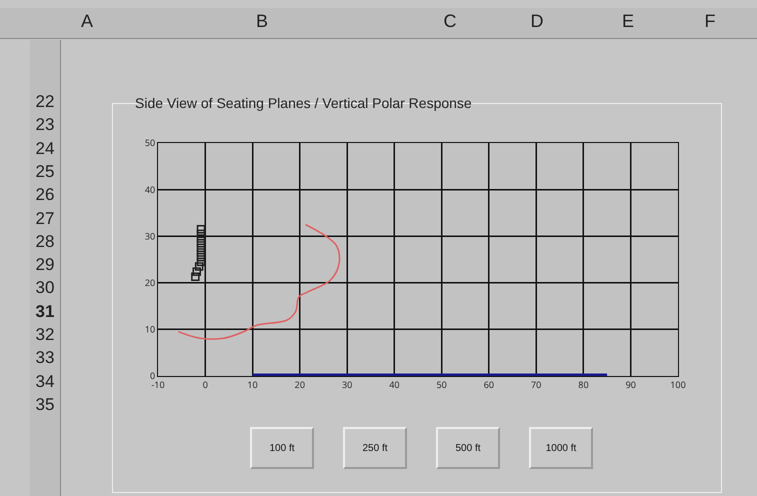 The image size is (757, 496). I want to click on text: 33, so click(45, 358).